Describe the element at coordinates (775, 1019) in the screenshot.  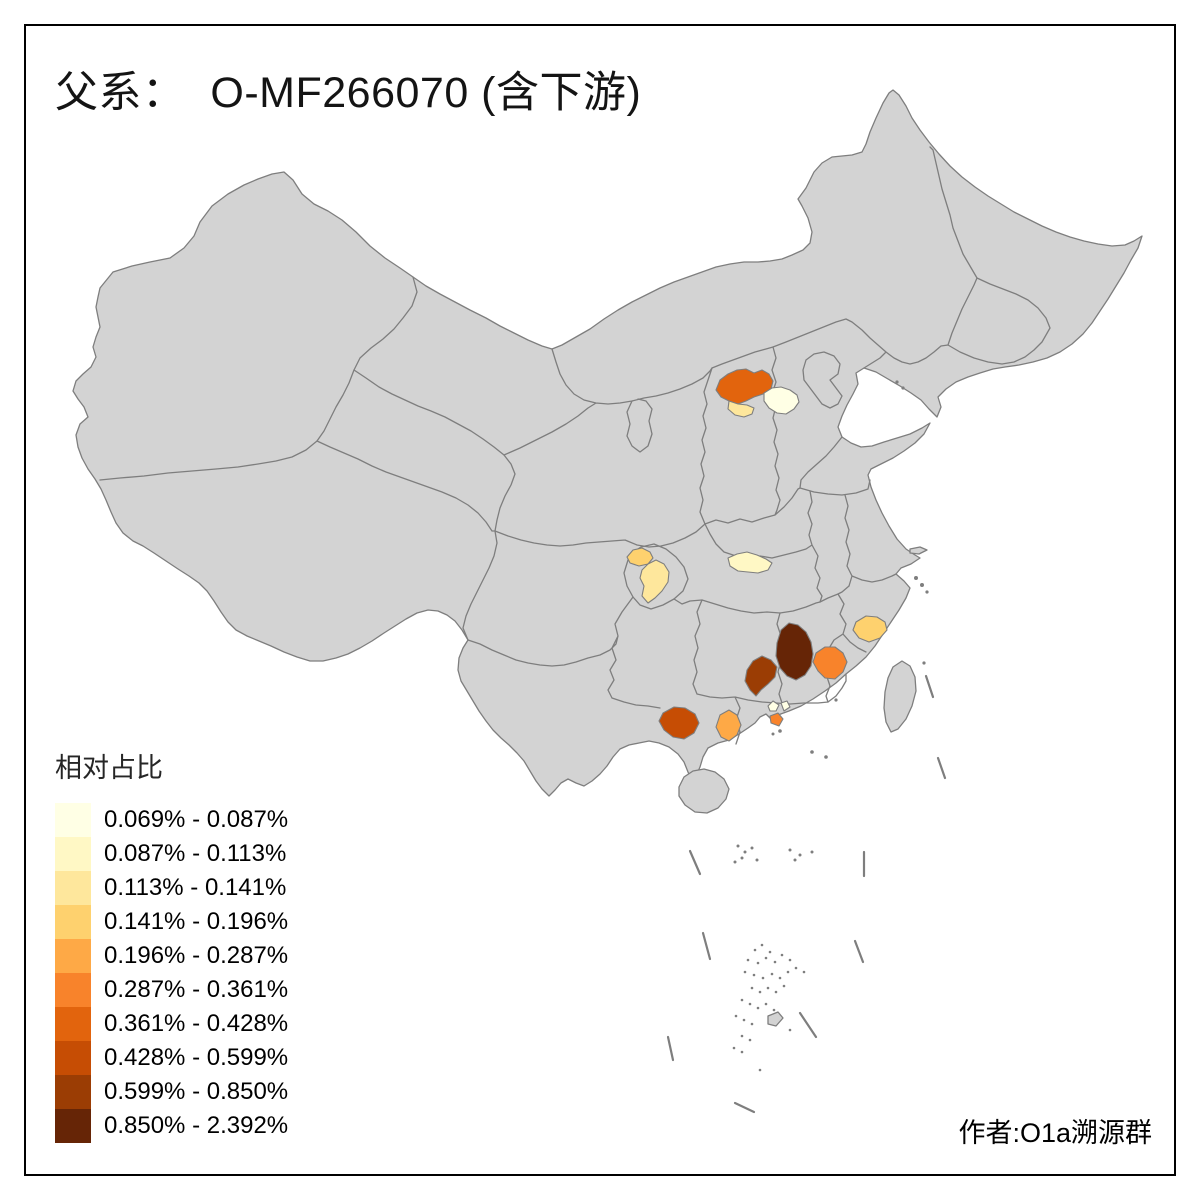
I see `small-island` at that location.